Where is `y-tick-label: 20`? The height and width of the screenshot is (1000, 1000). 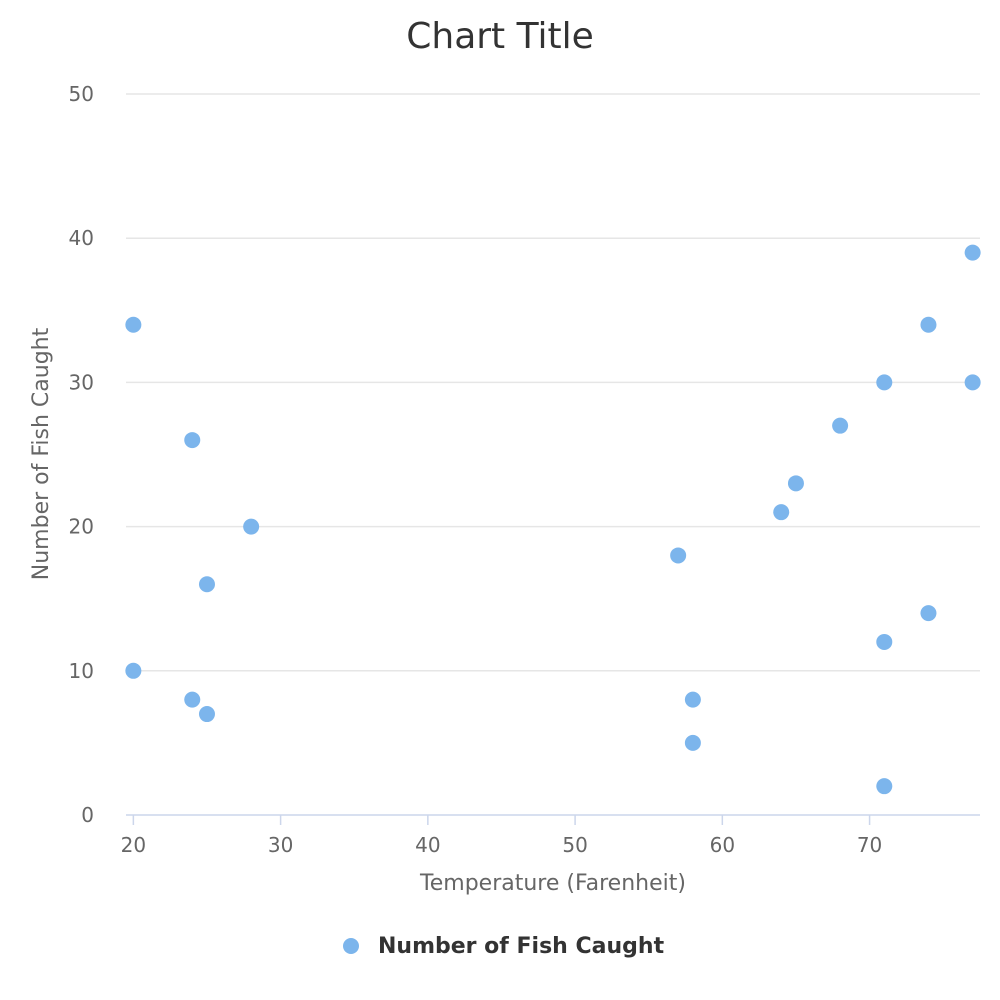
y-tick-label: 20 is located at coordinates (81, 527).